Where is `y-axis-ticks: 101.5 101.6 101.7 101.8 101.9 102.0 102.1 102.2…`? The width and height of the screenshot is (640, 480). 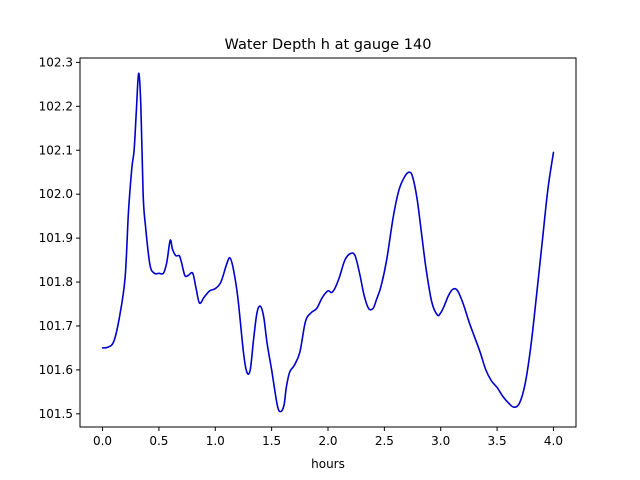 y-axis-ticks: 101.5 101.6 101.7 101.8 101.9 102.0 102.1 102.2… is located at coordinates (59, 238).